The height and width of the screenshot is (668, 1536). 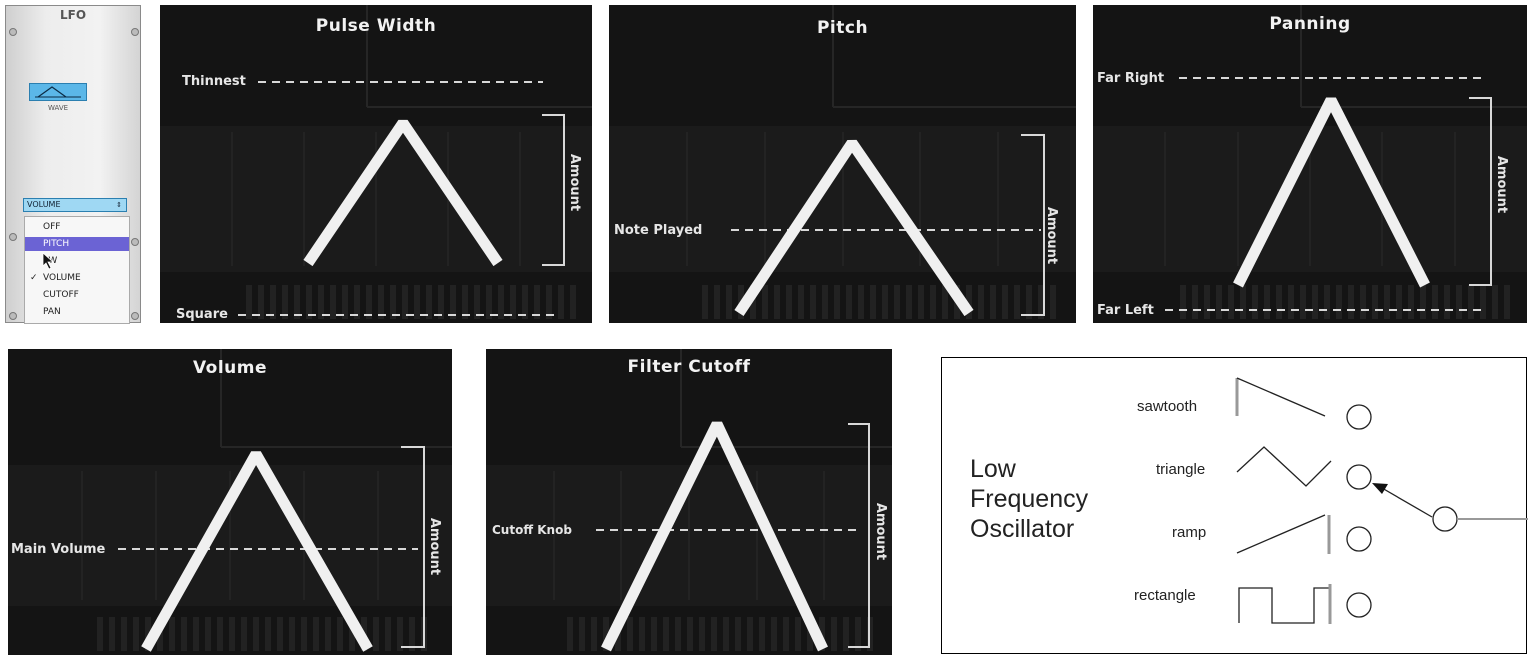 I want to click on square-label: Square, so click(x=202, y=314).